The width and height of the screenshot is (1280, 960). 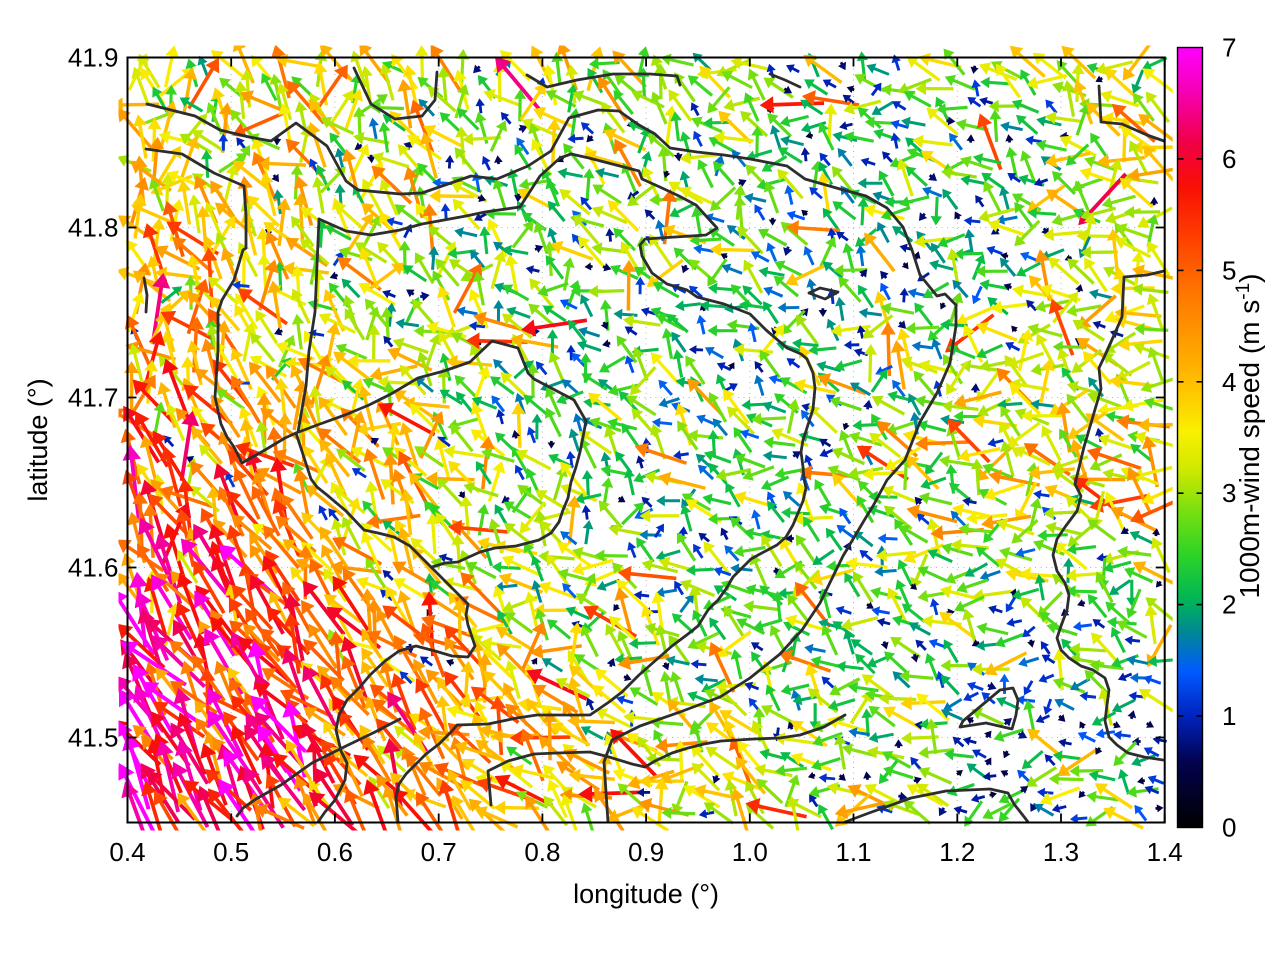 What do you see at coordinates (1061, 852) in the screenshot?
I see `svg-text: 1.3` at bounding box center [1061, 852].